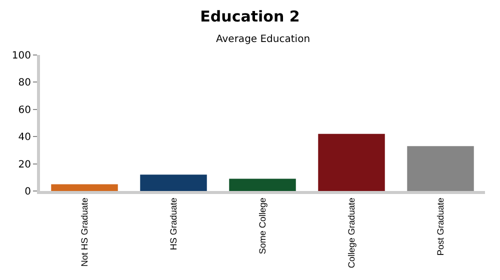 This screenshot has width=500, height=280. Describe the element at coordinates (440, 227) in the screenshot. I see `x-tick-label: Post Graduate` at that location.